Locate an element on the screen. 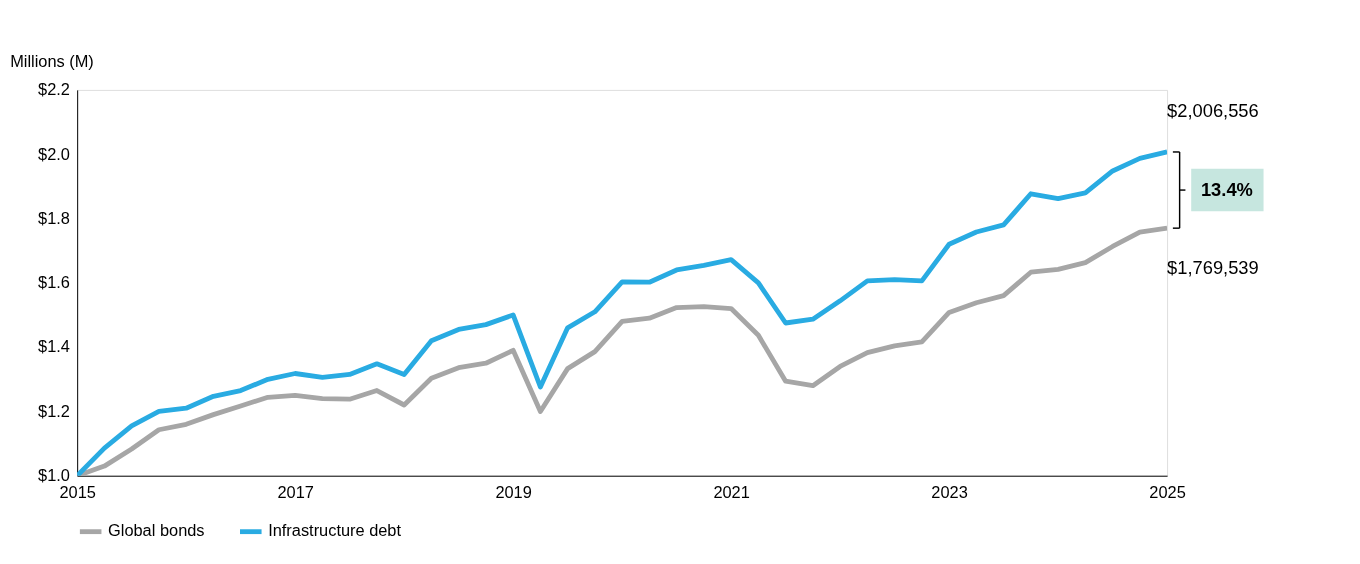  y-tick-label: $1.4 is located at coordinates (54, 346).